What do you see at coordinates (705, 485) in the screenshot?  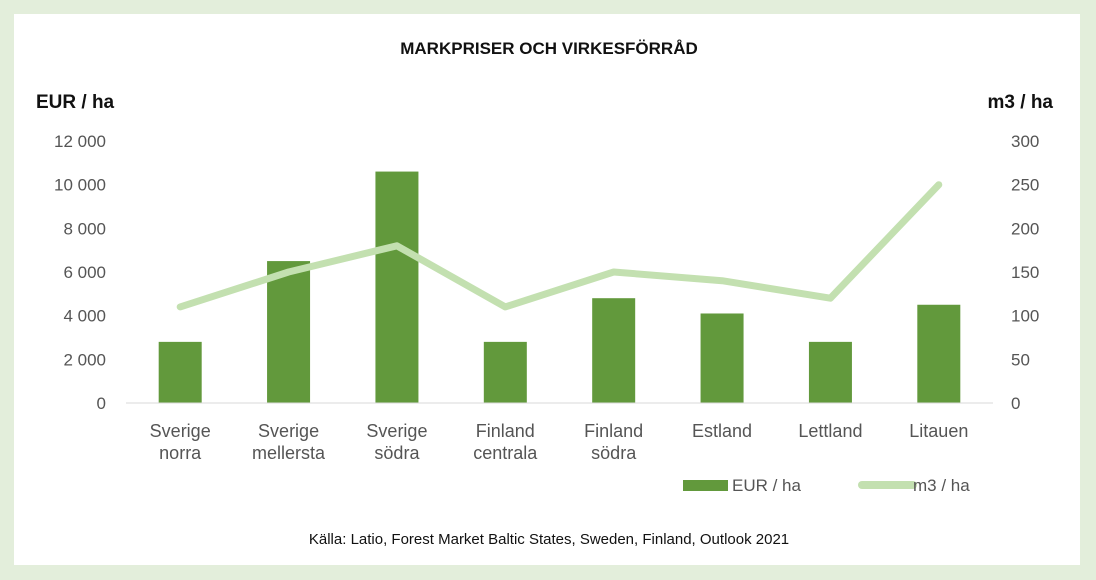 I see `legend-swatch-bar` at bounding box center [705, 485].